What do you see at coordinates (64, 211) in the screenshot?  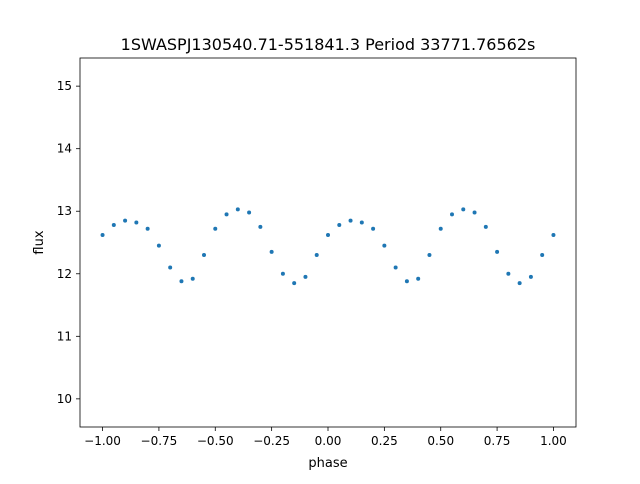 I see `y-tick-label: 13` at bounding box center [64, 211].